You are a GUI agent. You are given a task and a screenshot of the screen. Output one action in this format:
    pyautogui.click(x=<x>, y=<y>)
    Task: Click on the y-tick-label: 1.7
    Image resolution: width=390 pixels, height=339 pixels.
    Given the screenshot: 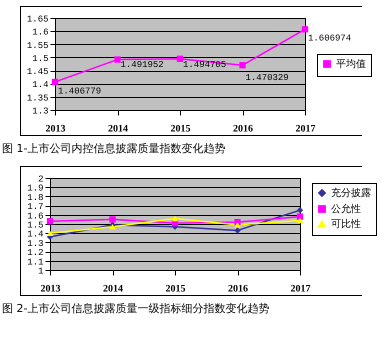 What is the action you would take?
    pyautogui.click(x=35, y=207)
    